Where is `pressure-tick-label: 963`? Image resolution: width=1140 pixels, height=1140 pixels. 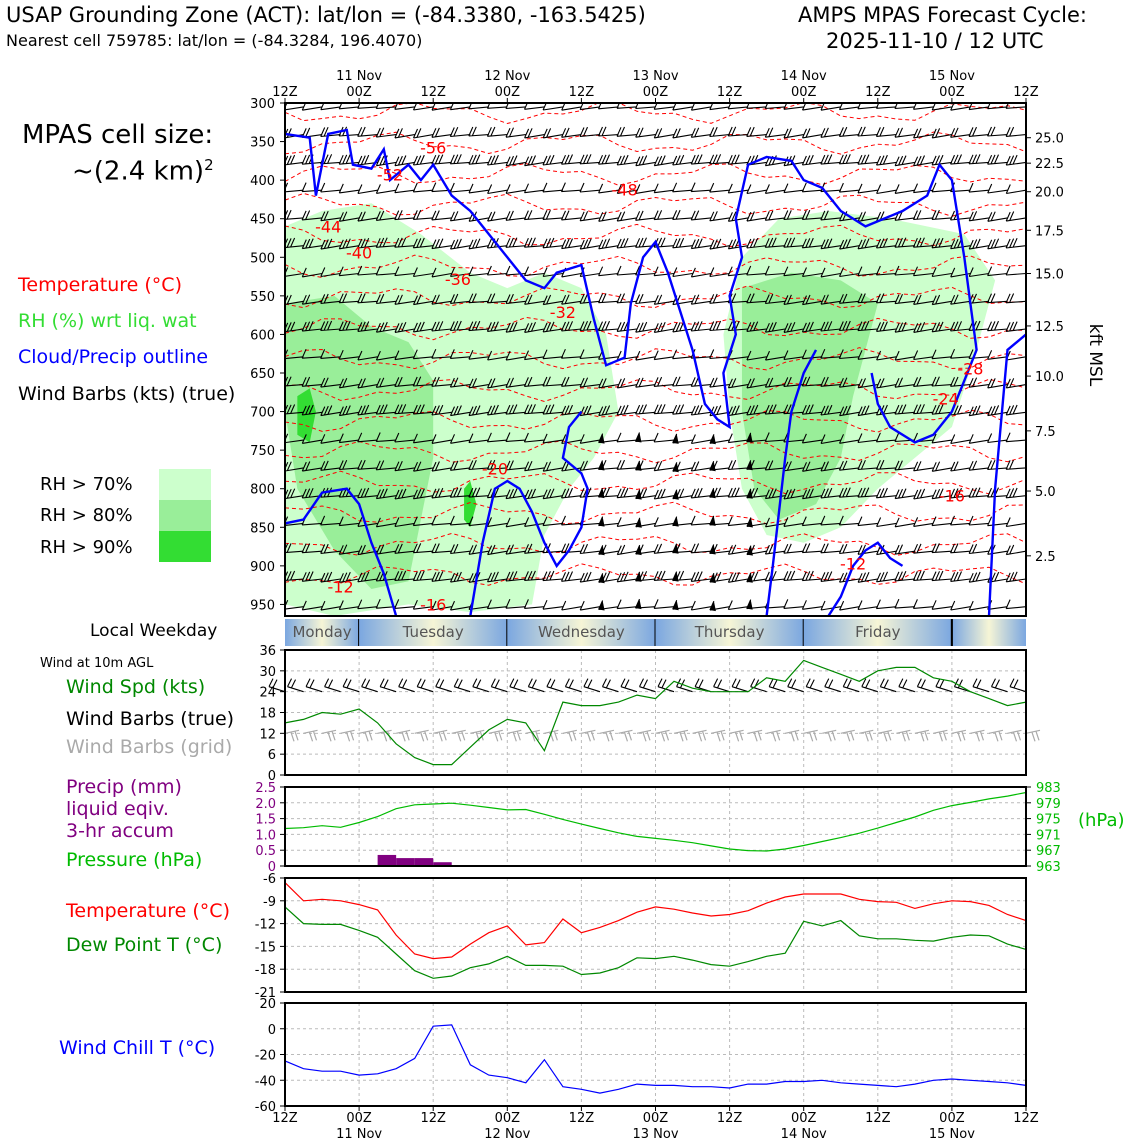 pressure-tick-label: 963 is located at coordinates (1048, 867).